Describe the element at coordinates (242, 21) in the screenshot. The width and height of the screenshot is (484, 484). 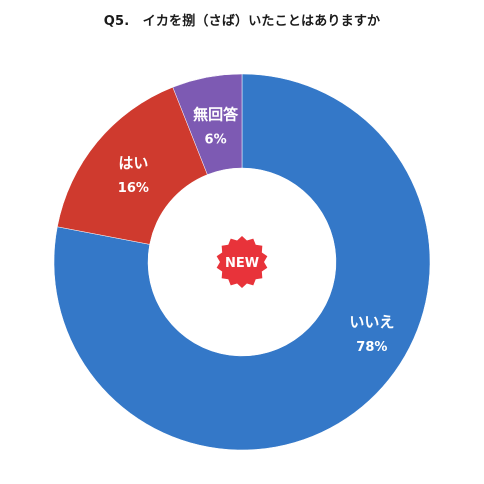
I see `chart-title: Q5. イカを捌（さば）いたことはありますか` at that location.